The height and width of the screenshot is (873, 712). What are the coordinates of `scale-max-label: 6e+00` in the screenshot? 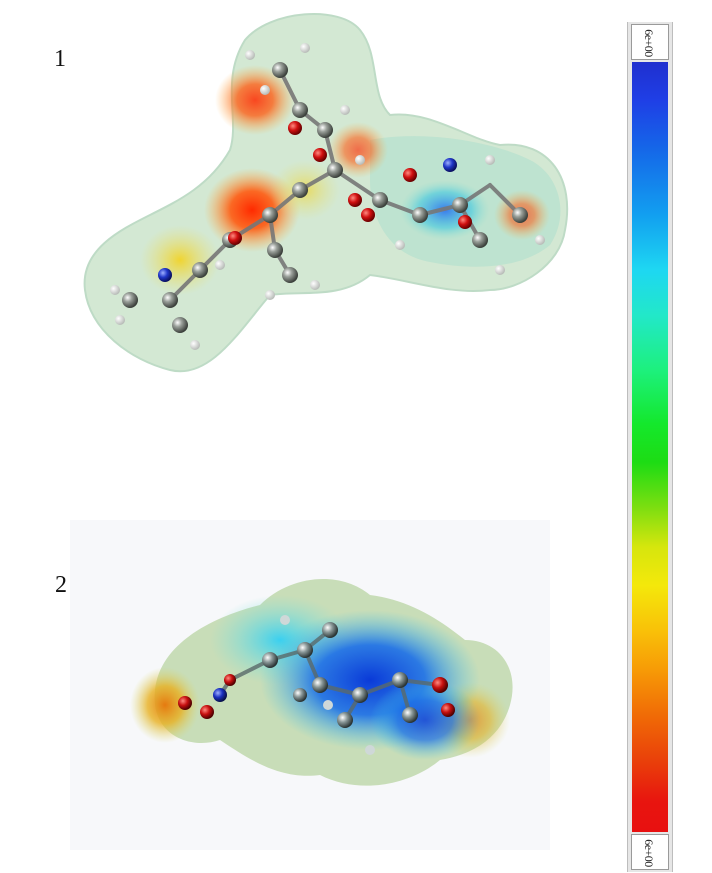 It's located at (649, 43).